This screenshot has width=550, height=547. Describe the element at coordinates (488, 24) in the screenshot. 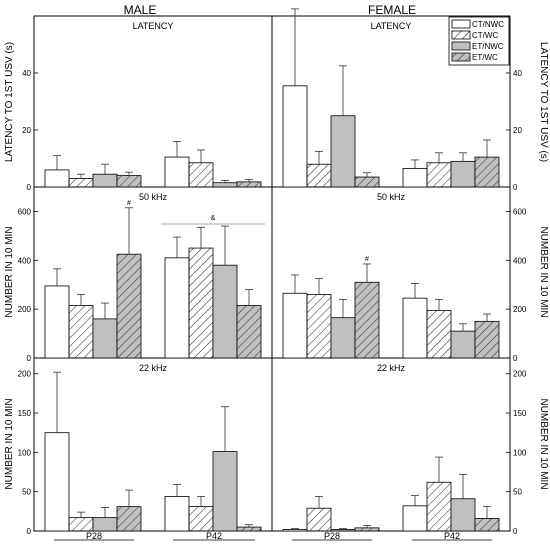

I see `legend-label-ct-nwc: CT/NWC` at that location.